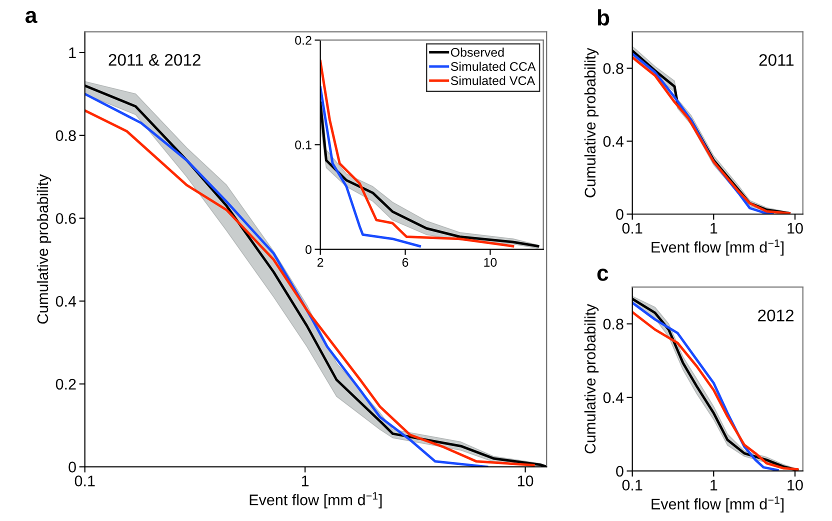 The image size is (832, 521). What do you see at coordinates (477, 52) in the screenshot?
I see `legend-label: Observed` at bounding box center [477, 52].